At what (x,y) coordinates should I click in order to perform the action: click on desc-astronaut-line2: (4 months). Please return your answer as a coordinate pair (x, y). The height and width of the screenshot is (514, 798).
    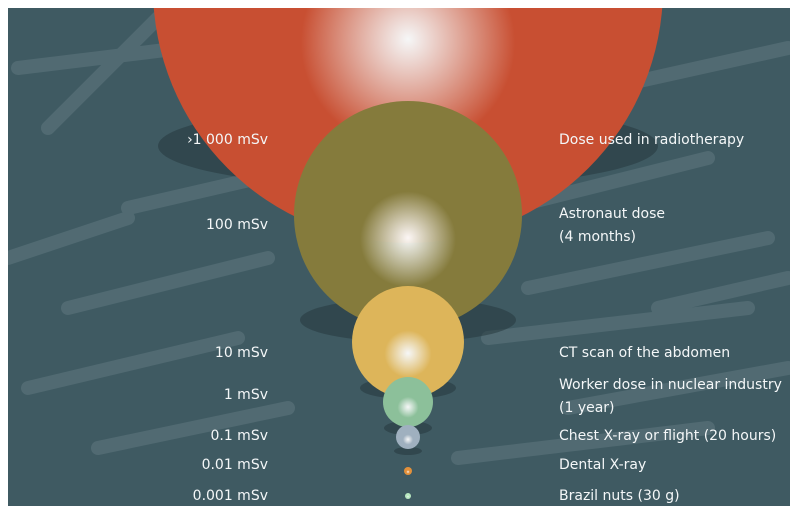
    Looking at the image, I should click on (598, 237).